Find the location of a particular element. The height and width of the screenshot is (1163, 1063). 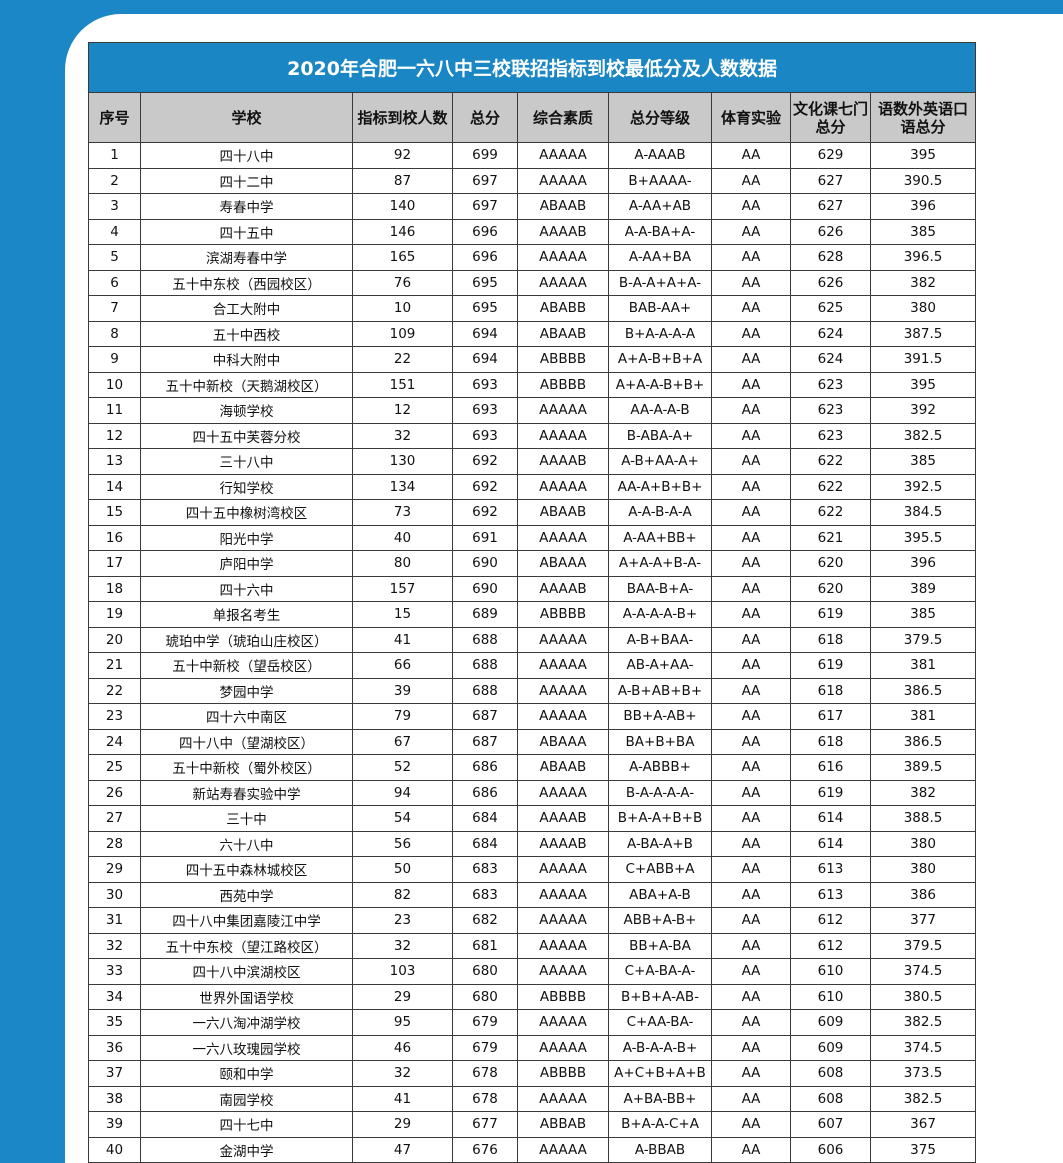

table-cell: 389 is located at coordinates (923, 588).